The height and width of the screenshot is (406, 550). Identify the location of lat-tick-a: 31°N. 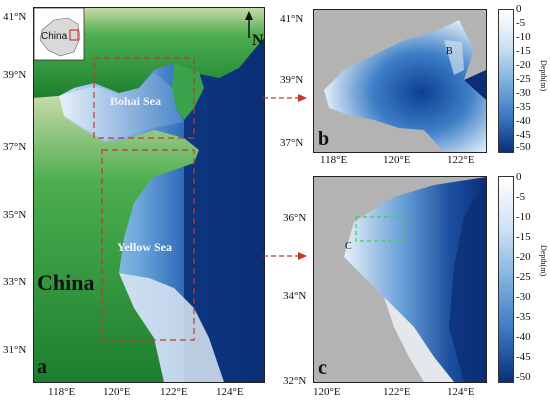
(15, 350).